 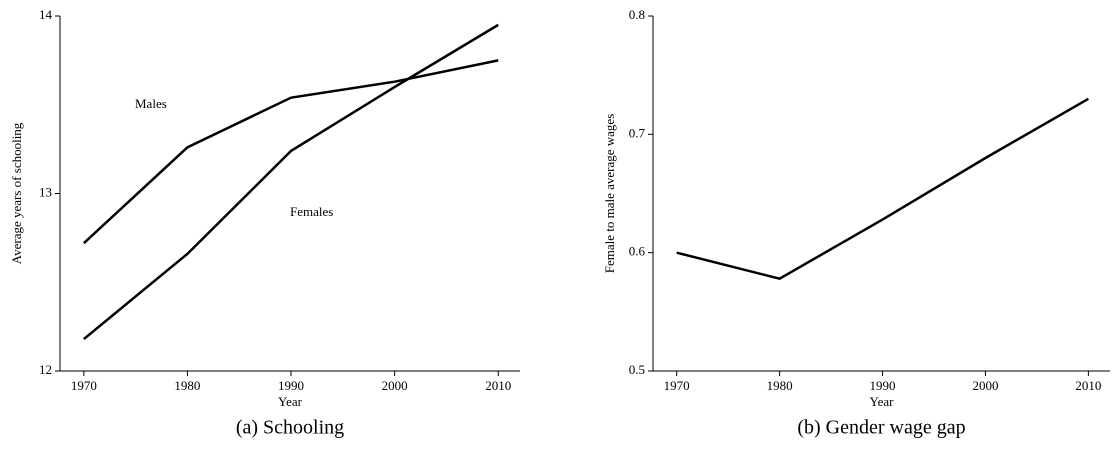 What do you see at coordinates (637, 14) in the screenshot?
I see `y-tick-label: 0.8` at bounding box center [637, 14].